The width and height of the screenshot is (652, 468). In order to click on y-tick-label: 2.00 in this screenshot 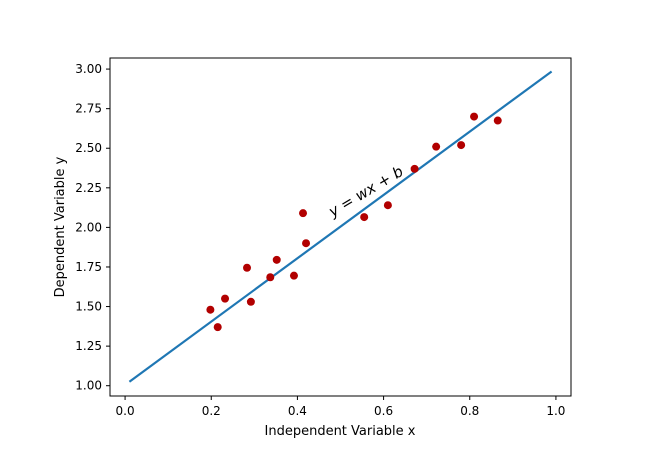, I will do `click(88, 227)`.